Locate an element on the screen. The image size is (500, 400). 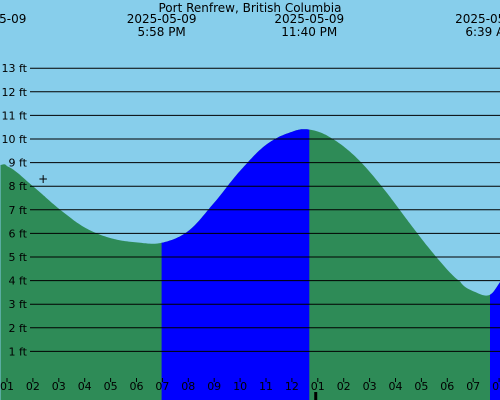
x-tick-label: 12 is located at coordinates (292, 386).